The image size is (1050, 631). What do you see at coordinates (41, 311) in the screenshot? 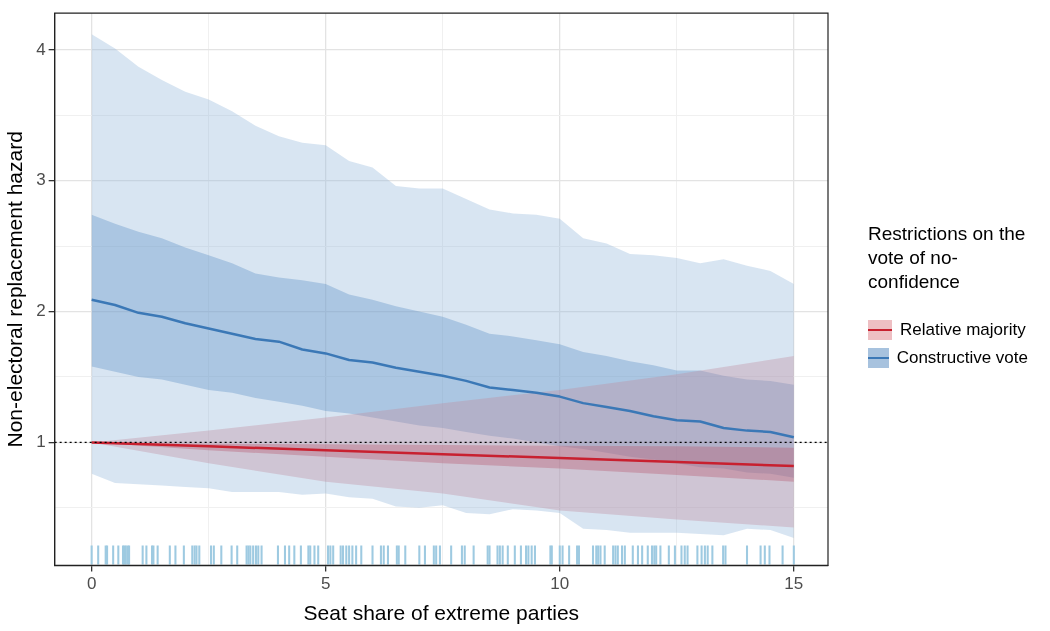
I see `y-tick-label: 2` at bounding box center [41, 311].